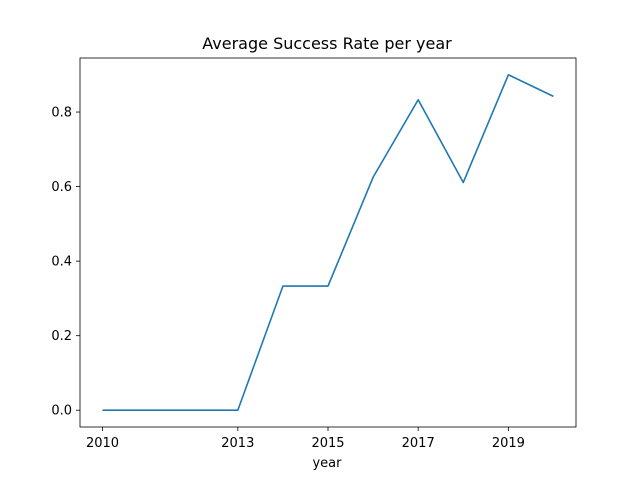  Describe the element at coordinates (61, 411) in the screenshot. I see `y-tick-label: 0.0` at that location.